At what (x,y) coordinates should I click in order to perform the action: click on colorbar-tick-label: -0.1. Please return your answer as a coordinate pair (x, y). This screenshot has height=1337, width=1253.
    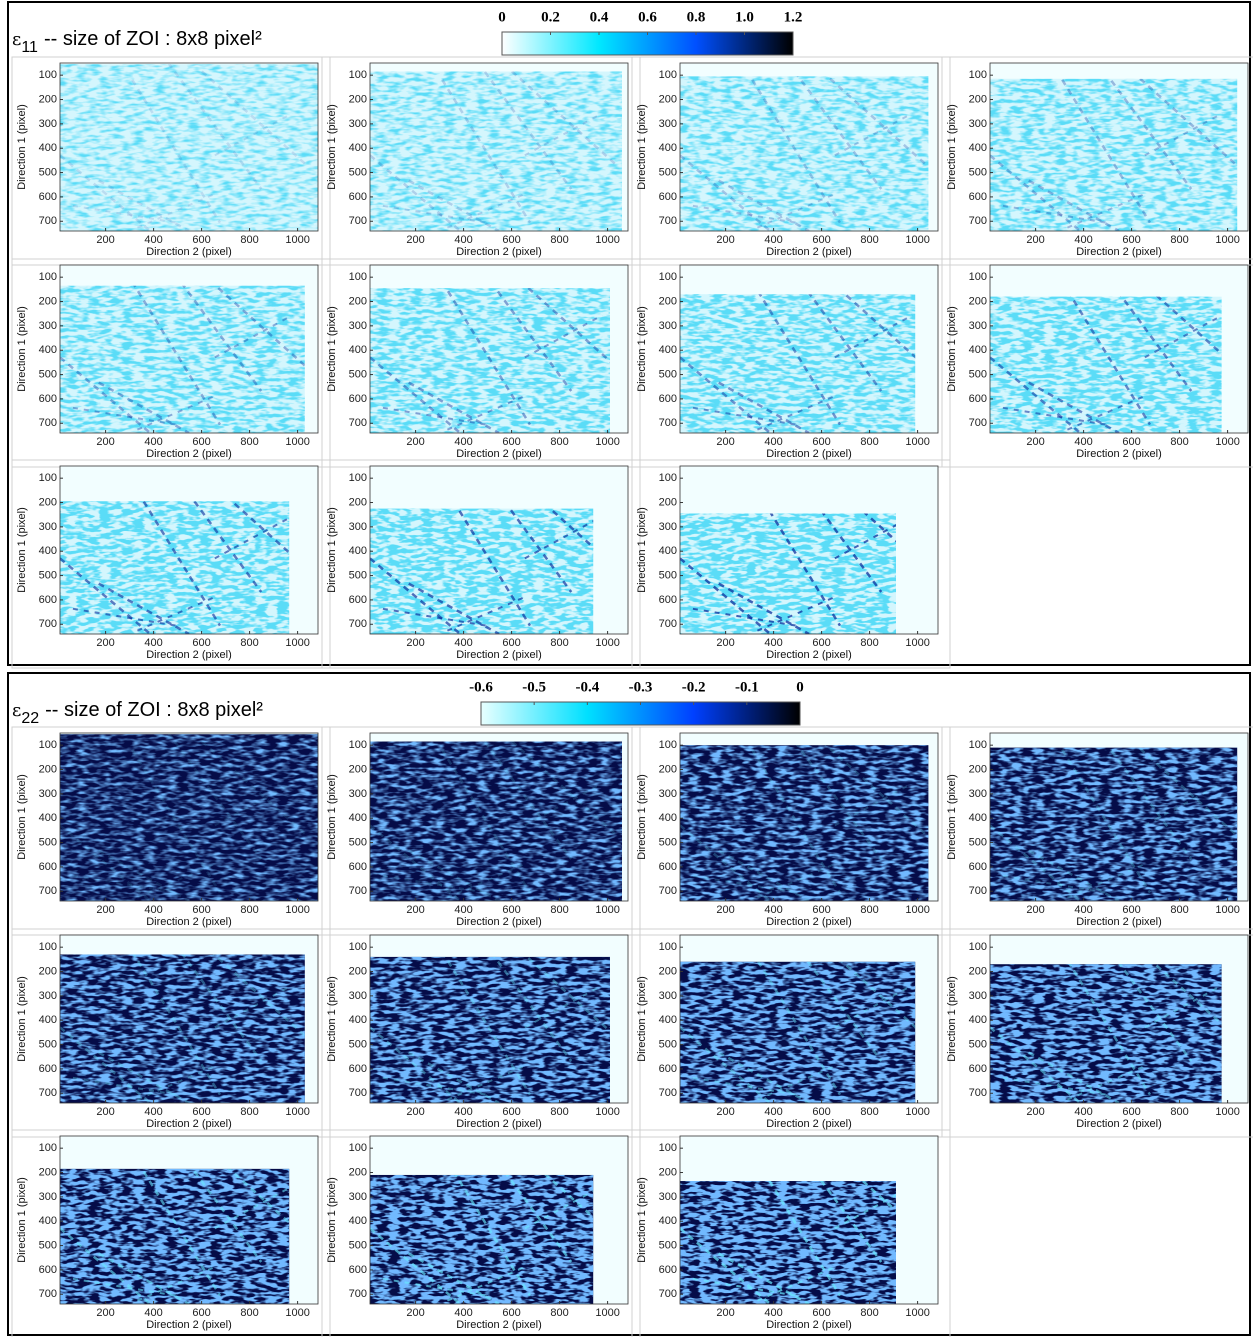
    Looking at the image, I should click on (747, 687).